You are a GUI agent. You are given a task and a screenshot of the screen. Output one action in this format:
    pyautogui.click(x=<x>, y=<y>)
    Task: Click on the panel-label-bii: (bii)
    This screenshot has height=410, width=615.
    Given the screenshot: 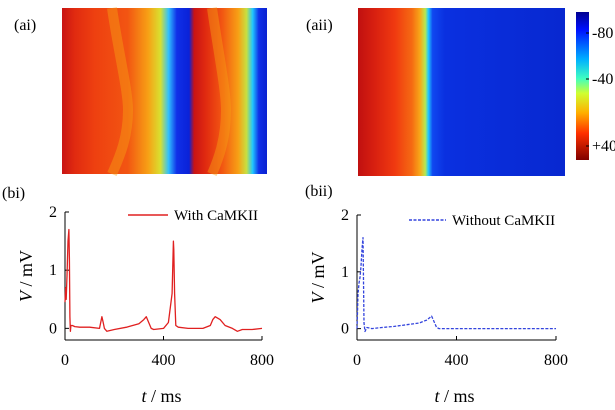 What is the action you would take?
    pyautogui.click(x=319, y=191)
    